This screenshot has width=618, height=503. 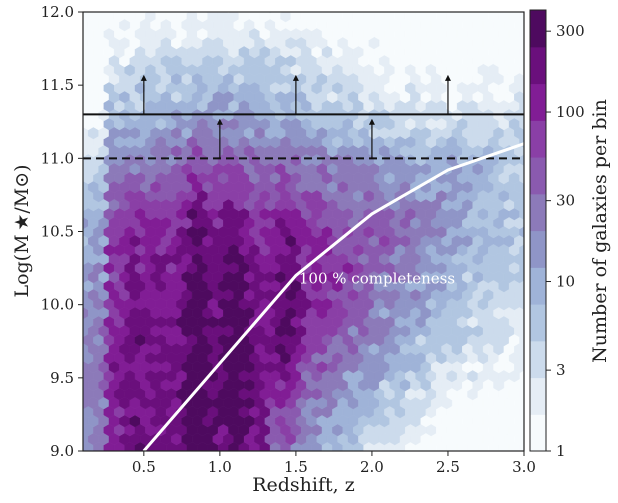 I want to click on colorbar-tick-label: 100, so click(x=570, y=112).